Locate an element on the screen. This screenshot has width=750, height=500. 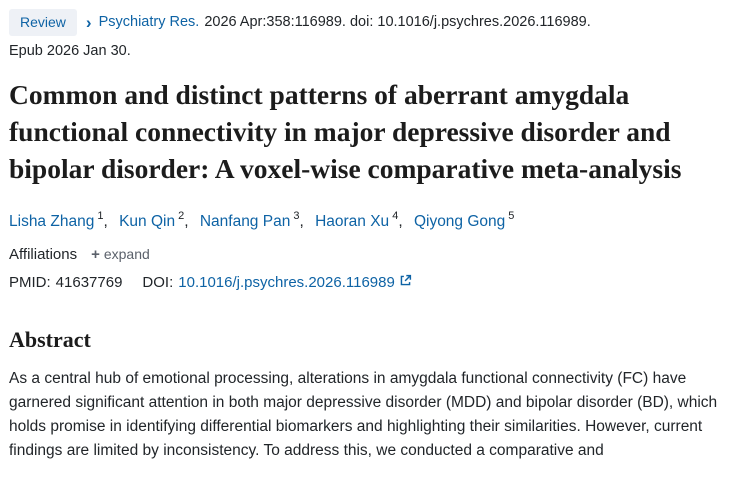
author-item: Nanfang Pan 3, is located at coordinates (251, 220).